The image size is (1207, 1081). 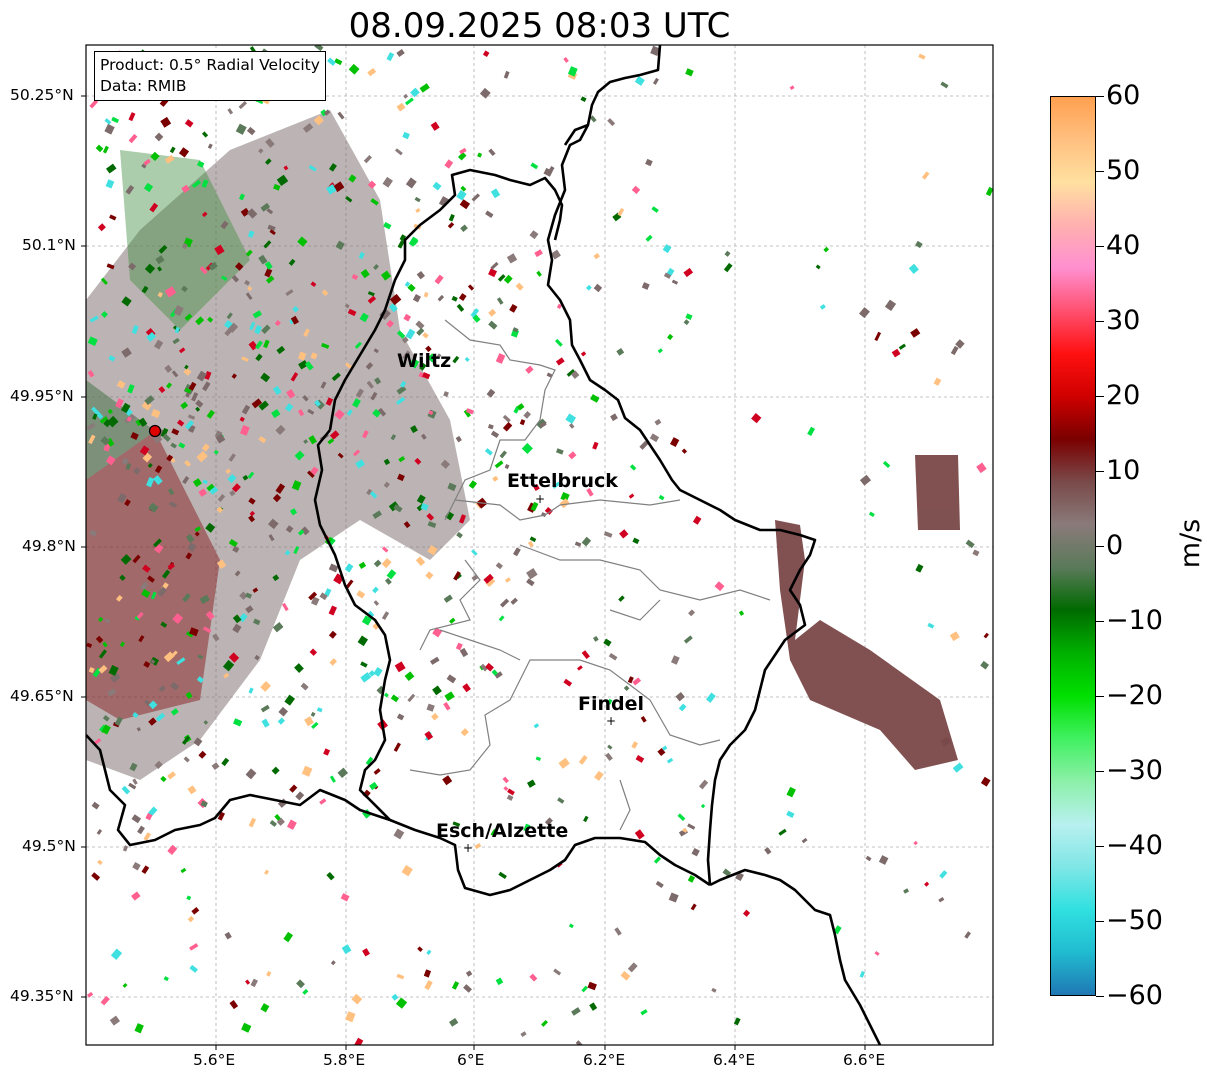 What do you see at coordinates (1123, 320) in the screenshot?
I see `colorbar-tick-label: 30` at bounding box center [1123, 320].